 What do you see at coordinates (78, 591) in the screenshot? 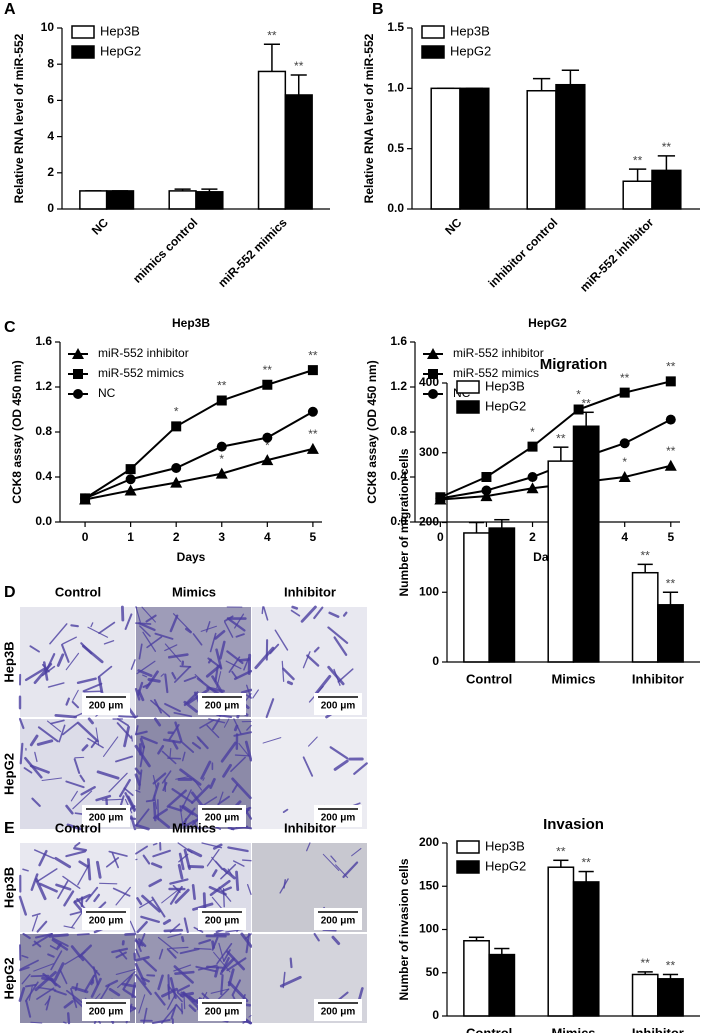
I see `column-label: Control` at bounding box center [78, 591].